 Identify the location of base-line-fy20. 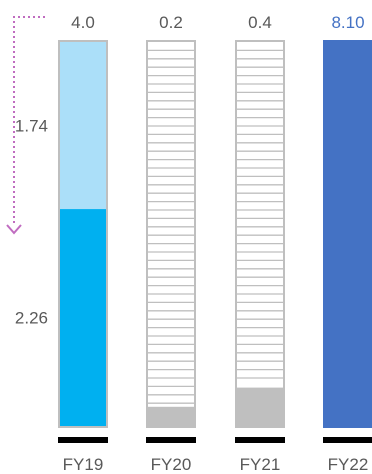
(171, 440).